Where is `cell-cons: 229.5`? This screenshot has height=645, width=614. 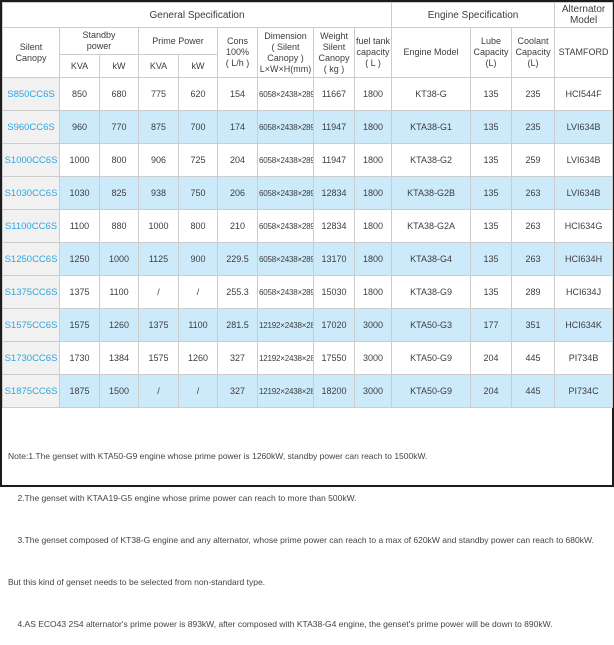
cell-cons: 229.5 is located at coordinates (237, 259).